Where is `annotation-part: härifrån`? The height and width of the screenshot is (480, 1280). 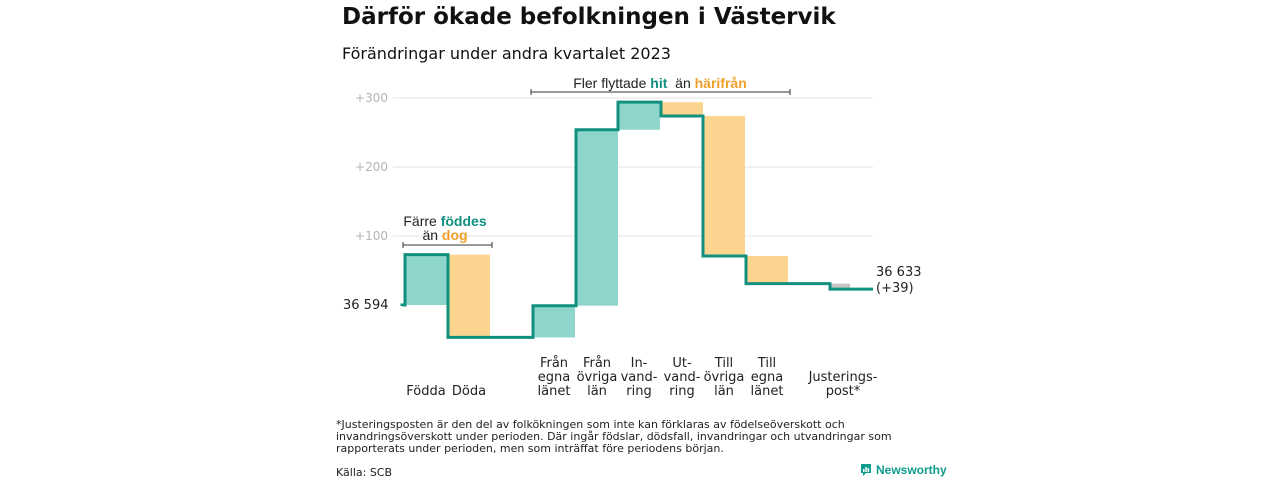
annotation-part: härifrån is located at coordinates (721, 83).